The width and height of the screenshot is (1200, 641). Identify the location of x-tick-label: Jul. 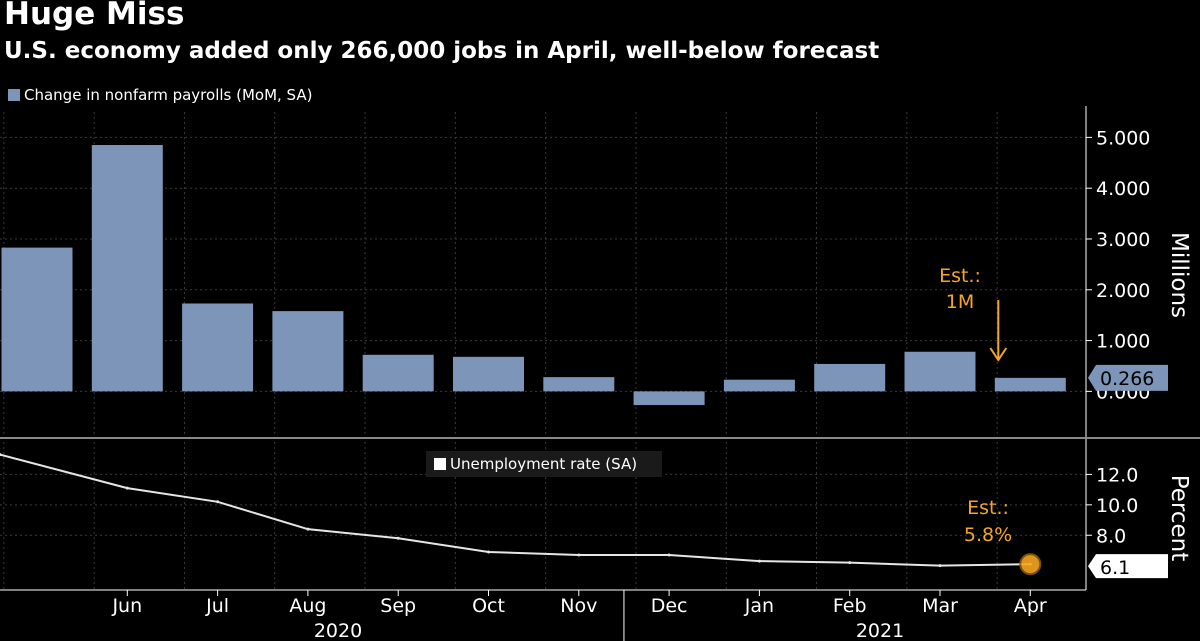
(217, 606).